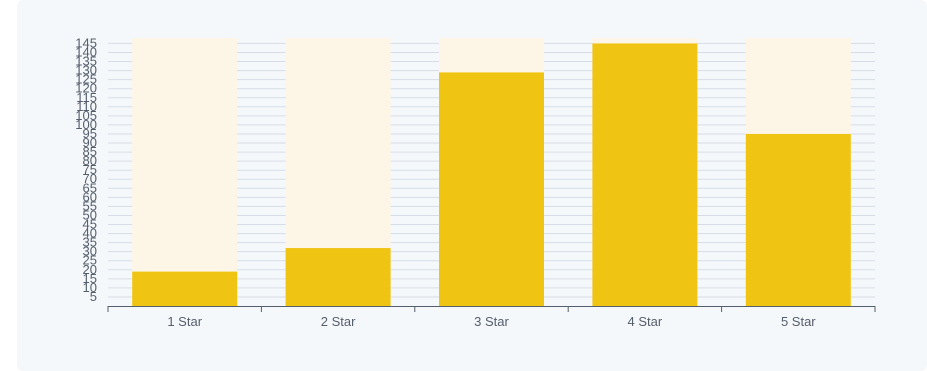 This screenshot has width=927, height=371. What do you see at coordinates (86, 42) in the screenshot?
I see `y-tick-label: 145` at bounding box center [86, 42].